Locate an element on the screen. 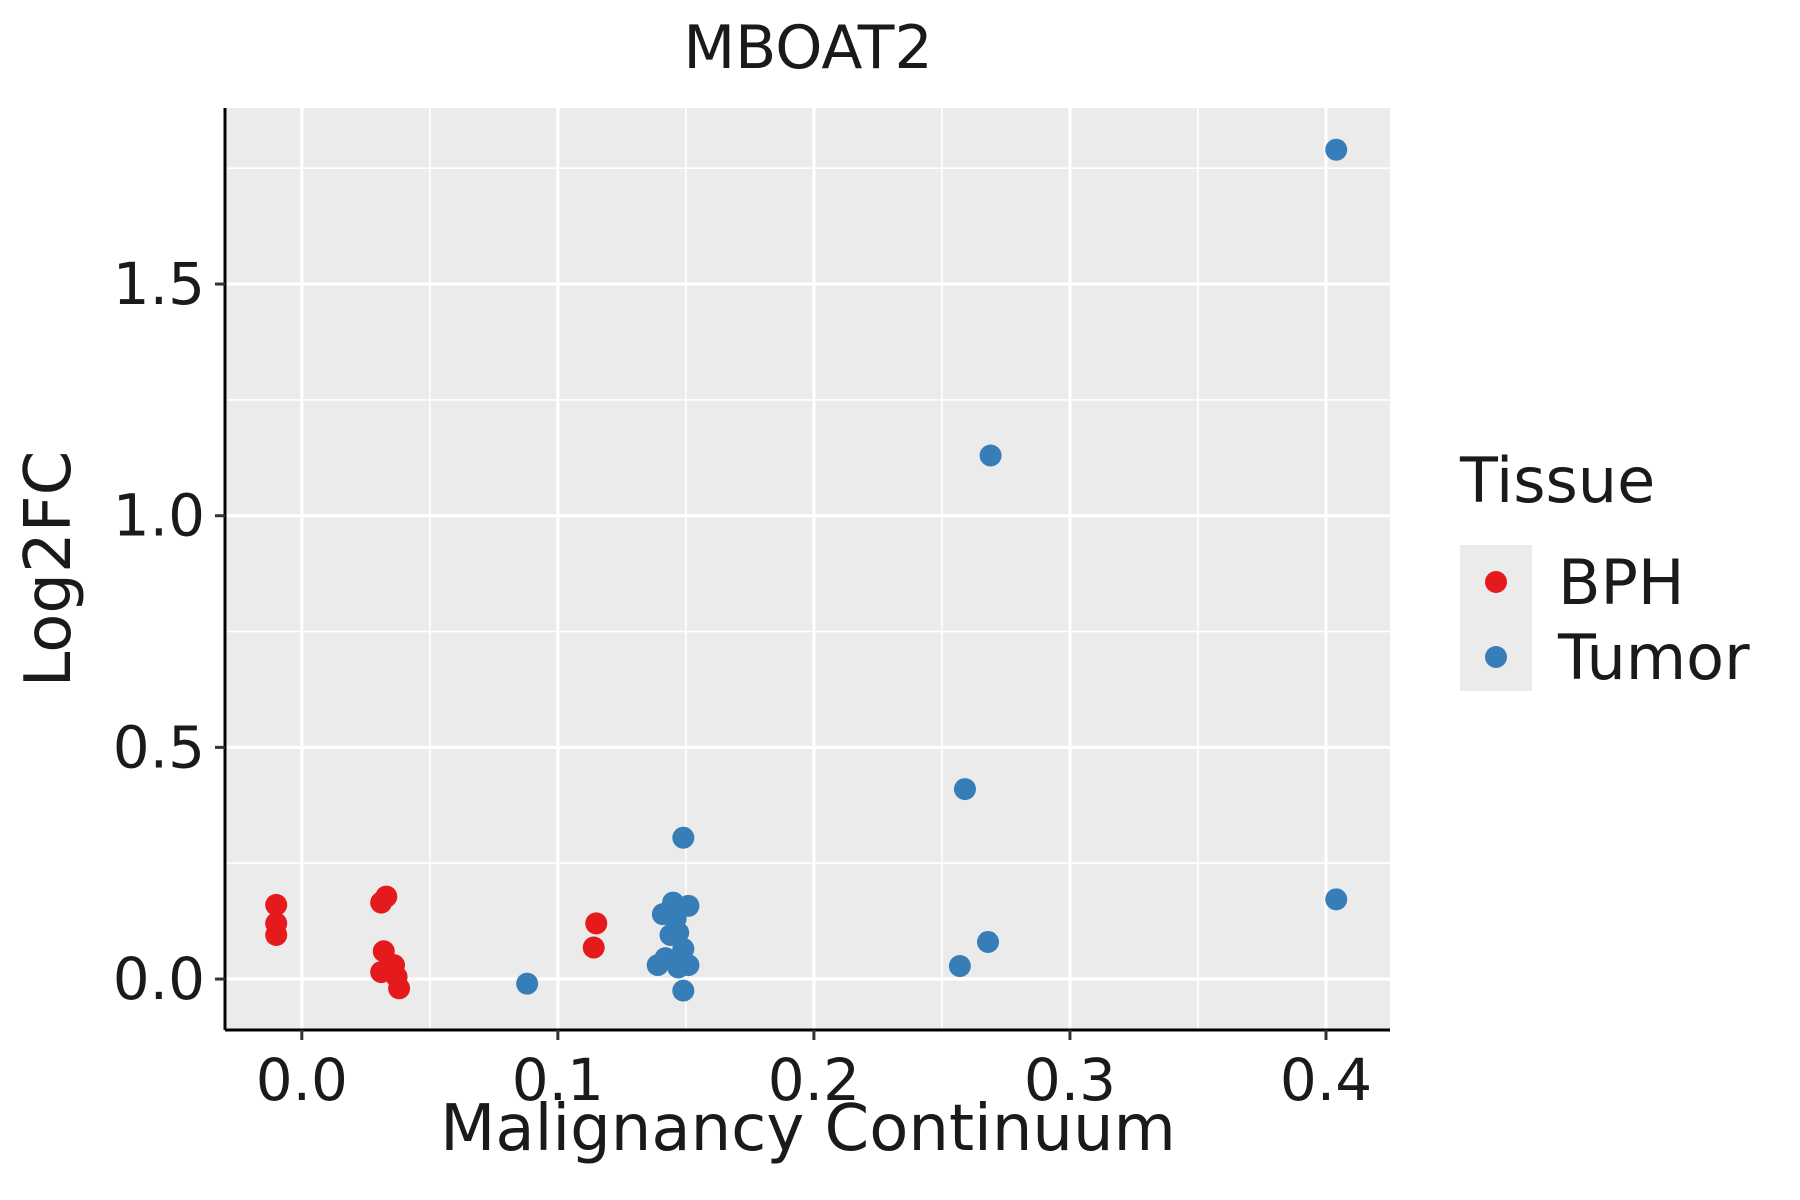 The height and width of the screenshot is (1200, 1800). x-tick-label: 0.1 is located at coordinates (558, 1080).